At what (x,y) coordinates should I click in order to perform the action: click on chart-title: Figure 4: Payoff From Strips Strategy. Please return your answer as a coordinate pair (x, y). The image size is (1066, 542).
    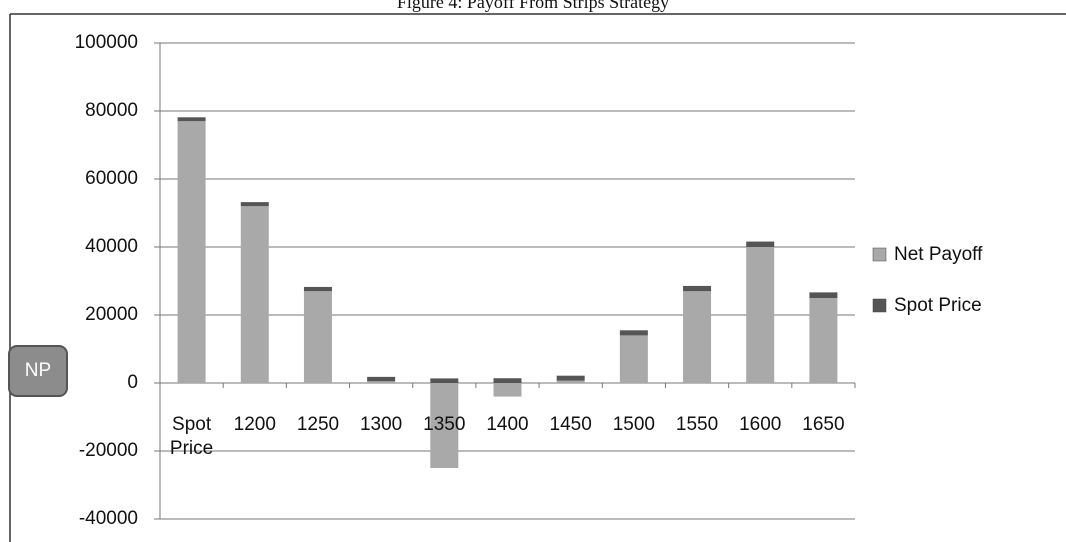
    Looking at the image, I should click on (533, 6).